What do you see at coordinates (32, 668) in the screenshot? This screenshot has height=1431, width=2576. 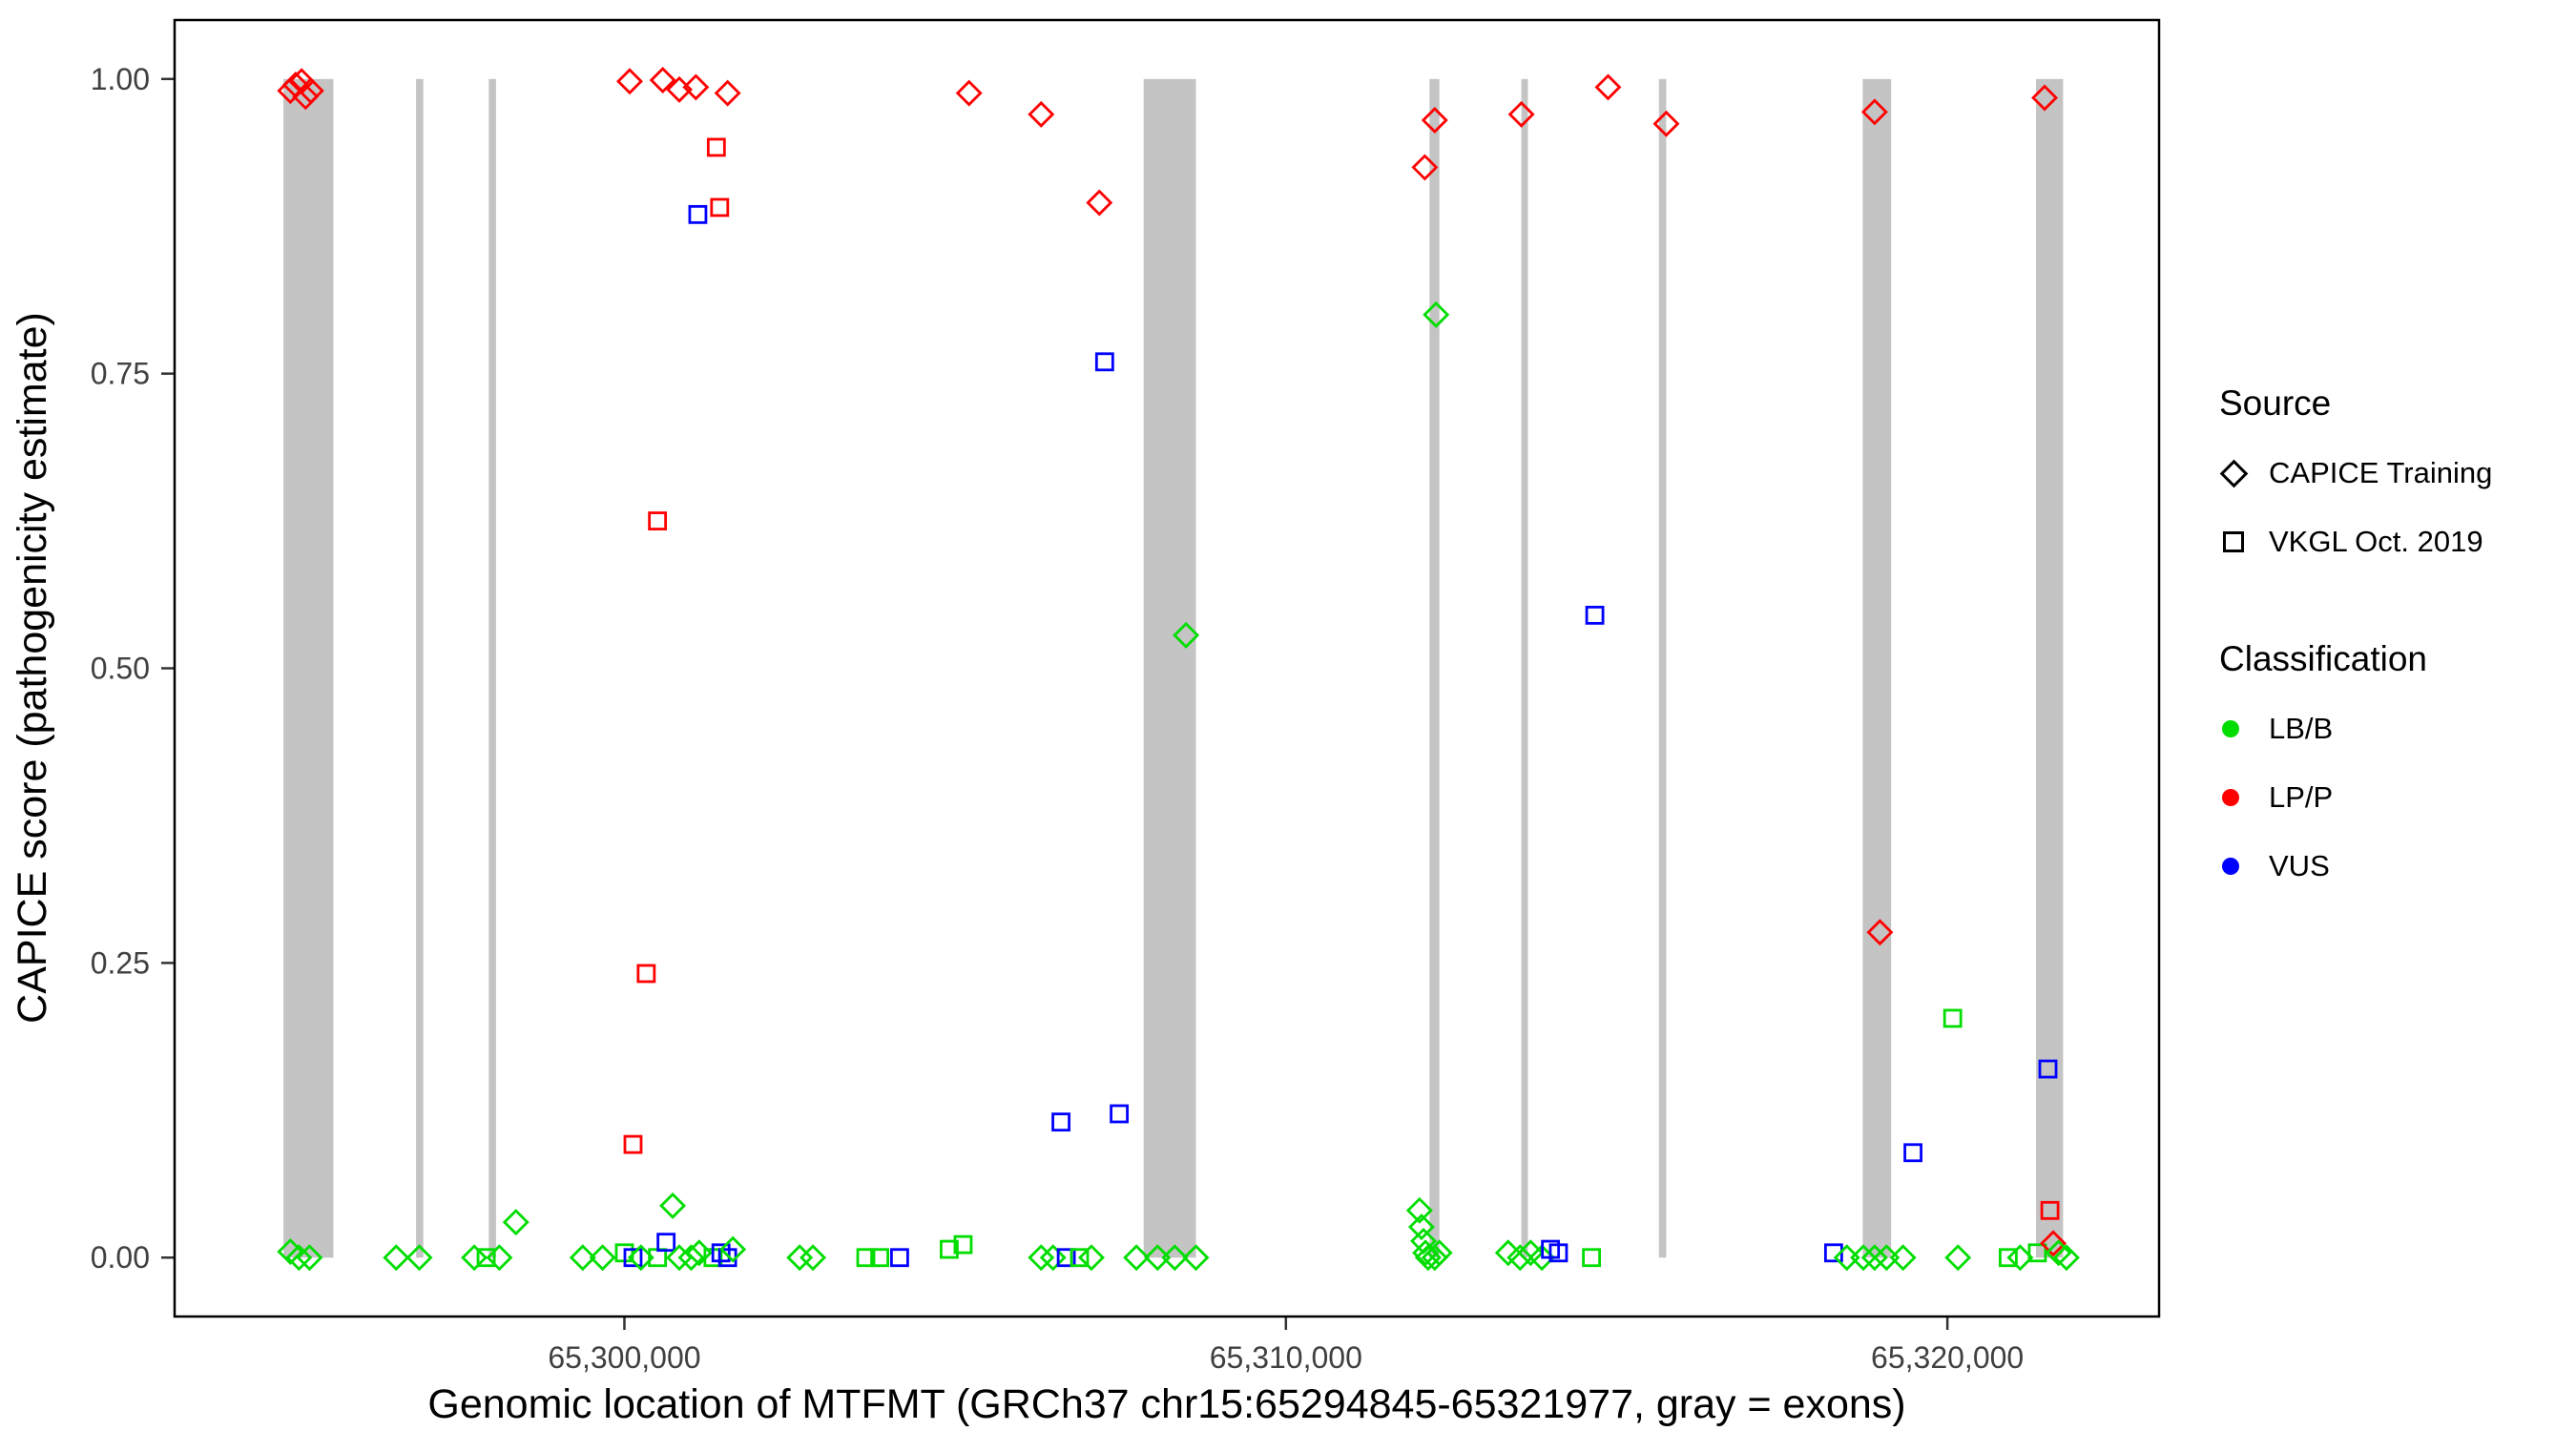 I see `y-axis-title: CAPICE score (pathogenicity estimate)` at bounding box center [32, 668].